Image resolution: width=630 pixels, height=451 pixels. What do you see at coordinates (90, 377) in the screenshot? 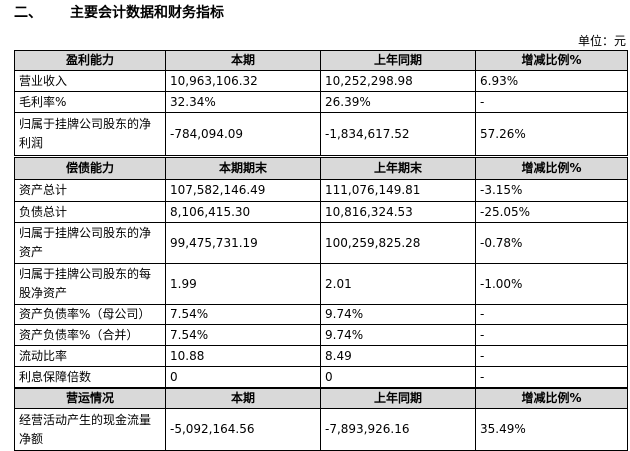
I see `cell: 利息保障倍数` at bounding box center [90, 377].